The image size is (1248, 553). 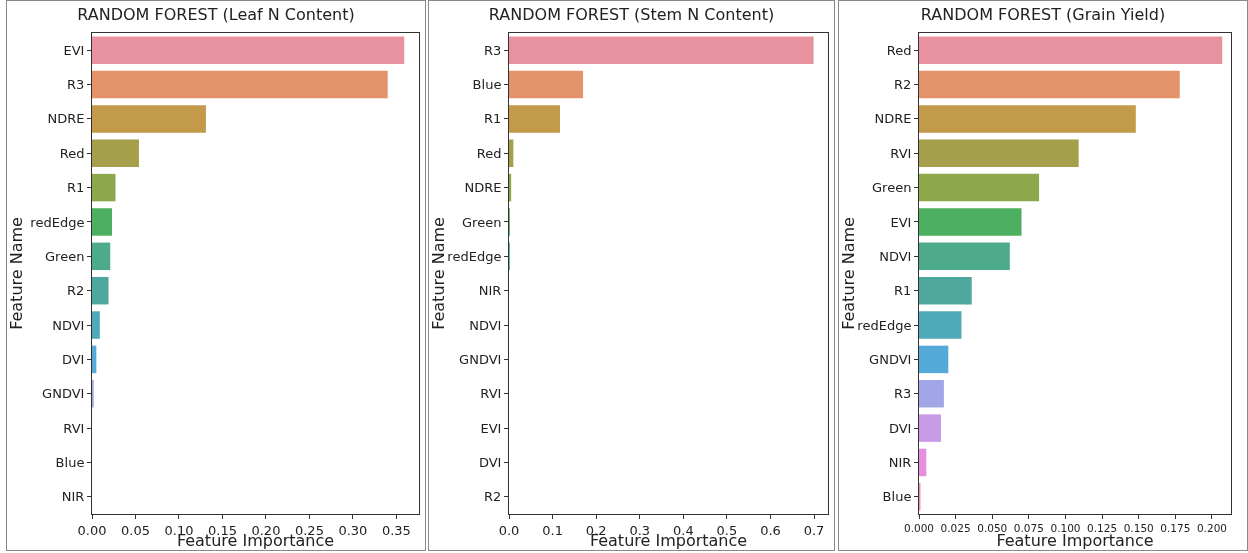 I want to click on chart-title: RANDOM FOREST (Stem N Content), so click(x=631, y=15).